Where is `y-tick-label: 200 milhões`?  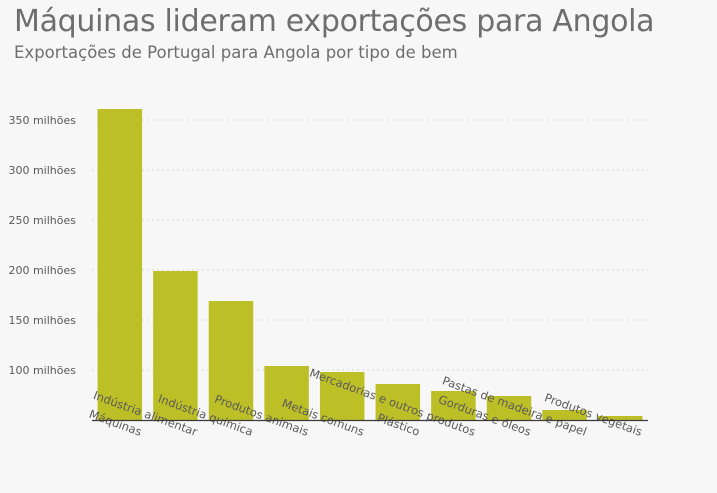
y-tick-label: 200 milhões is located at coordinates (42, 270).